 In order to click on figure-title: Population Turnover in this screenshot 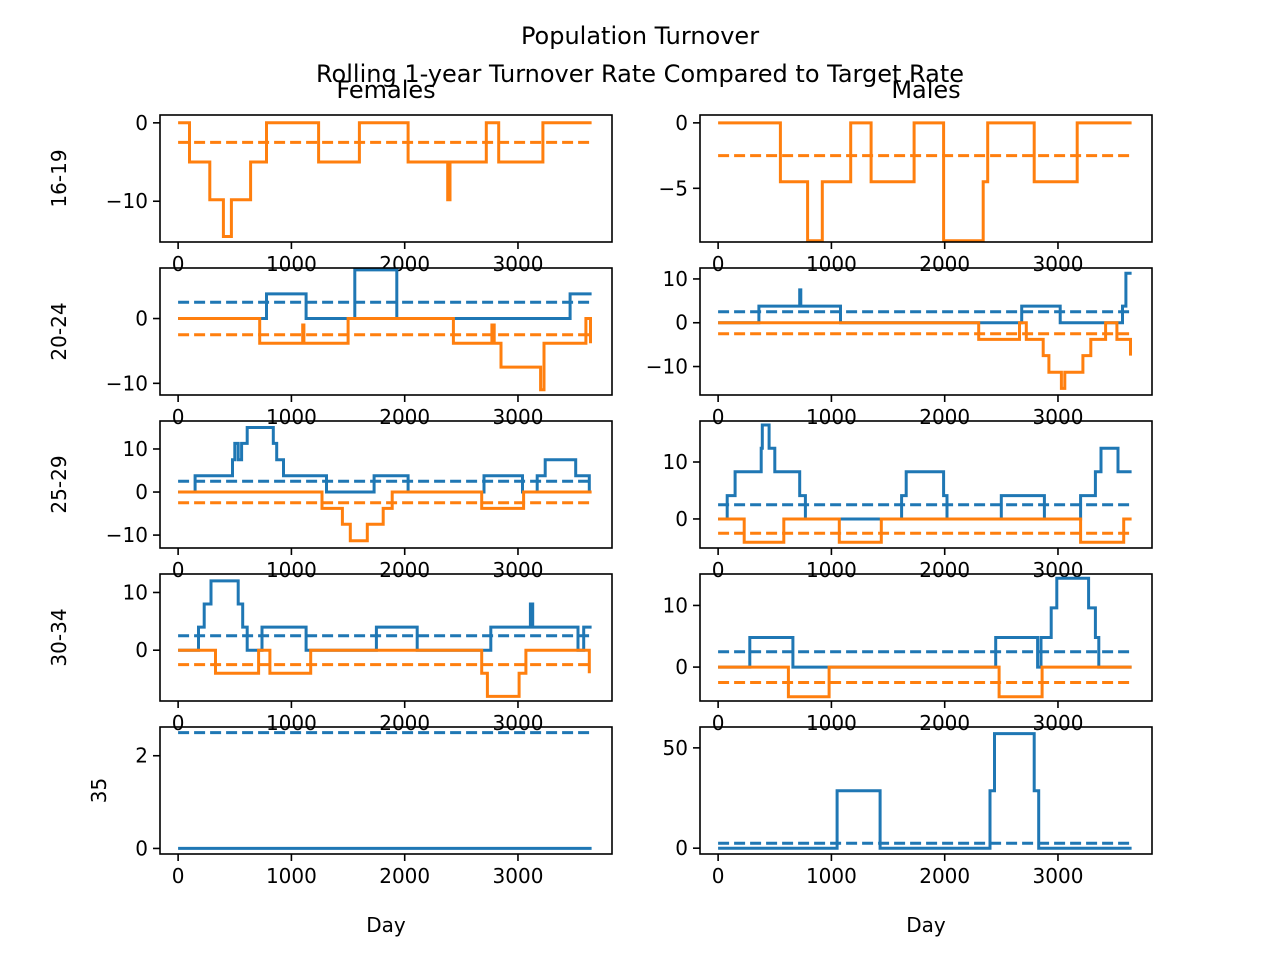, I will do `click(640, 36)`.